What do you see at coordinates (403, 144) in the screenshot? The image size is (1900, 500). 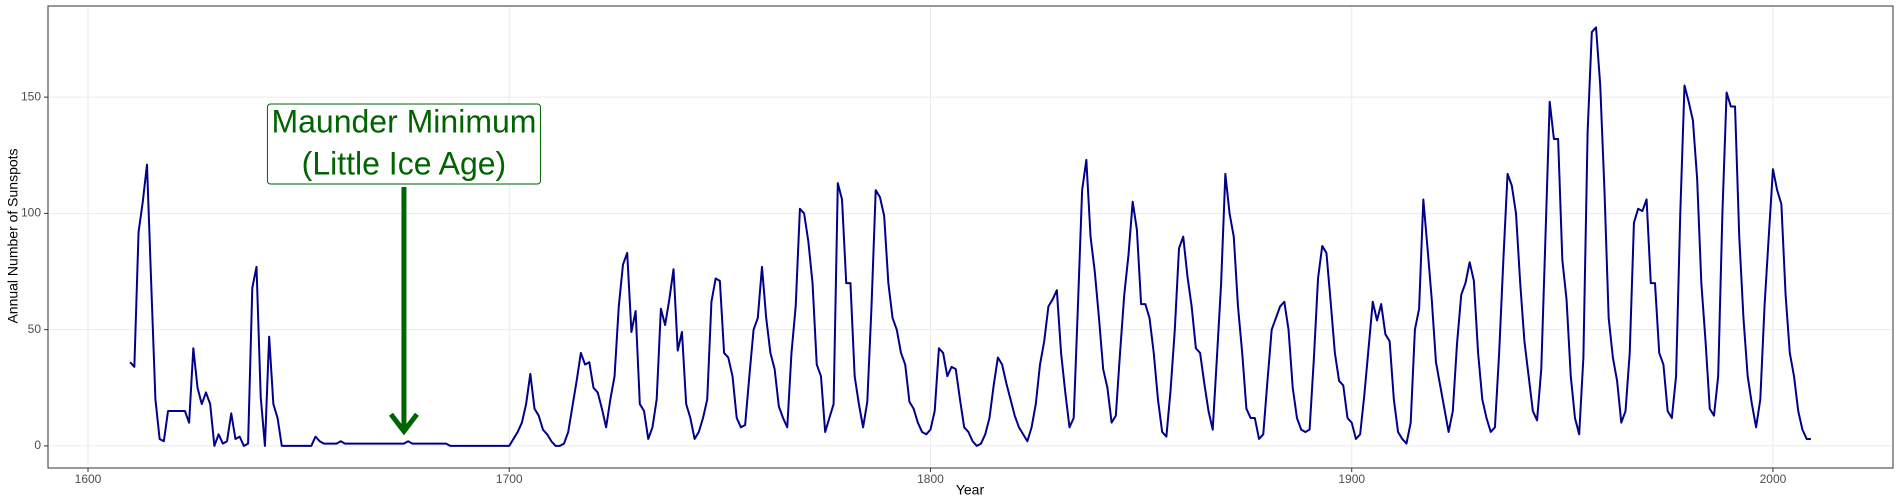 I see `annotation-box` at bounding box center [403, 144].